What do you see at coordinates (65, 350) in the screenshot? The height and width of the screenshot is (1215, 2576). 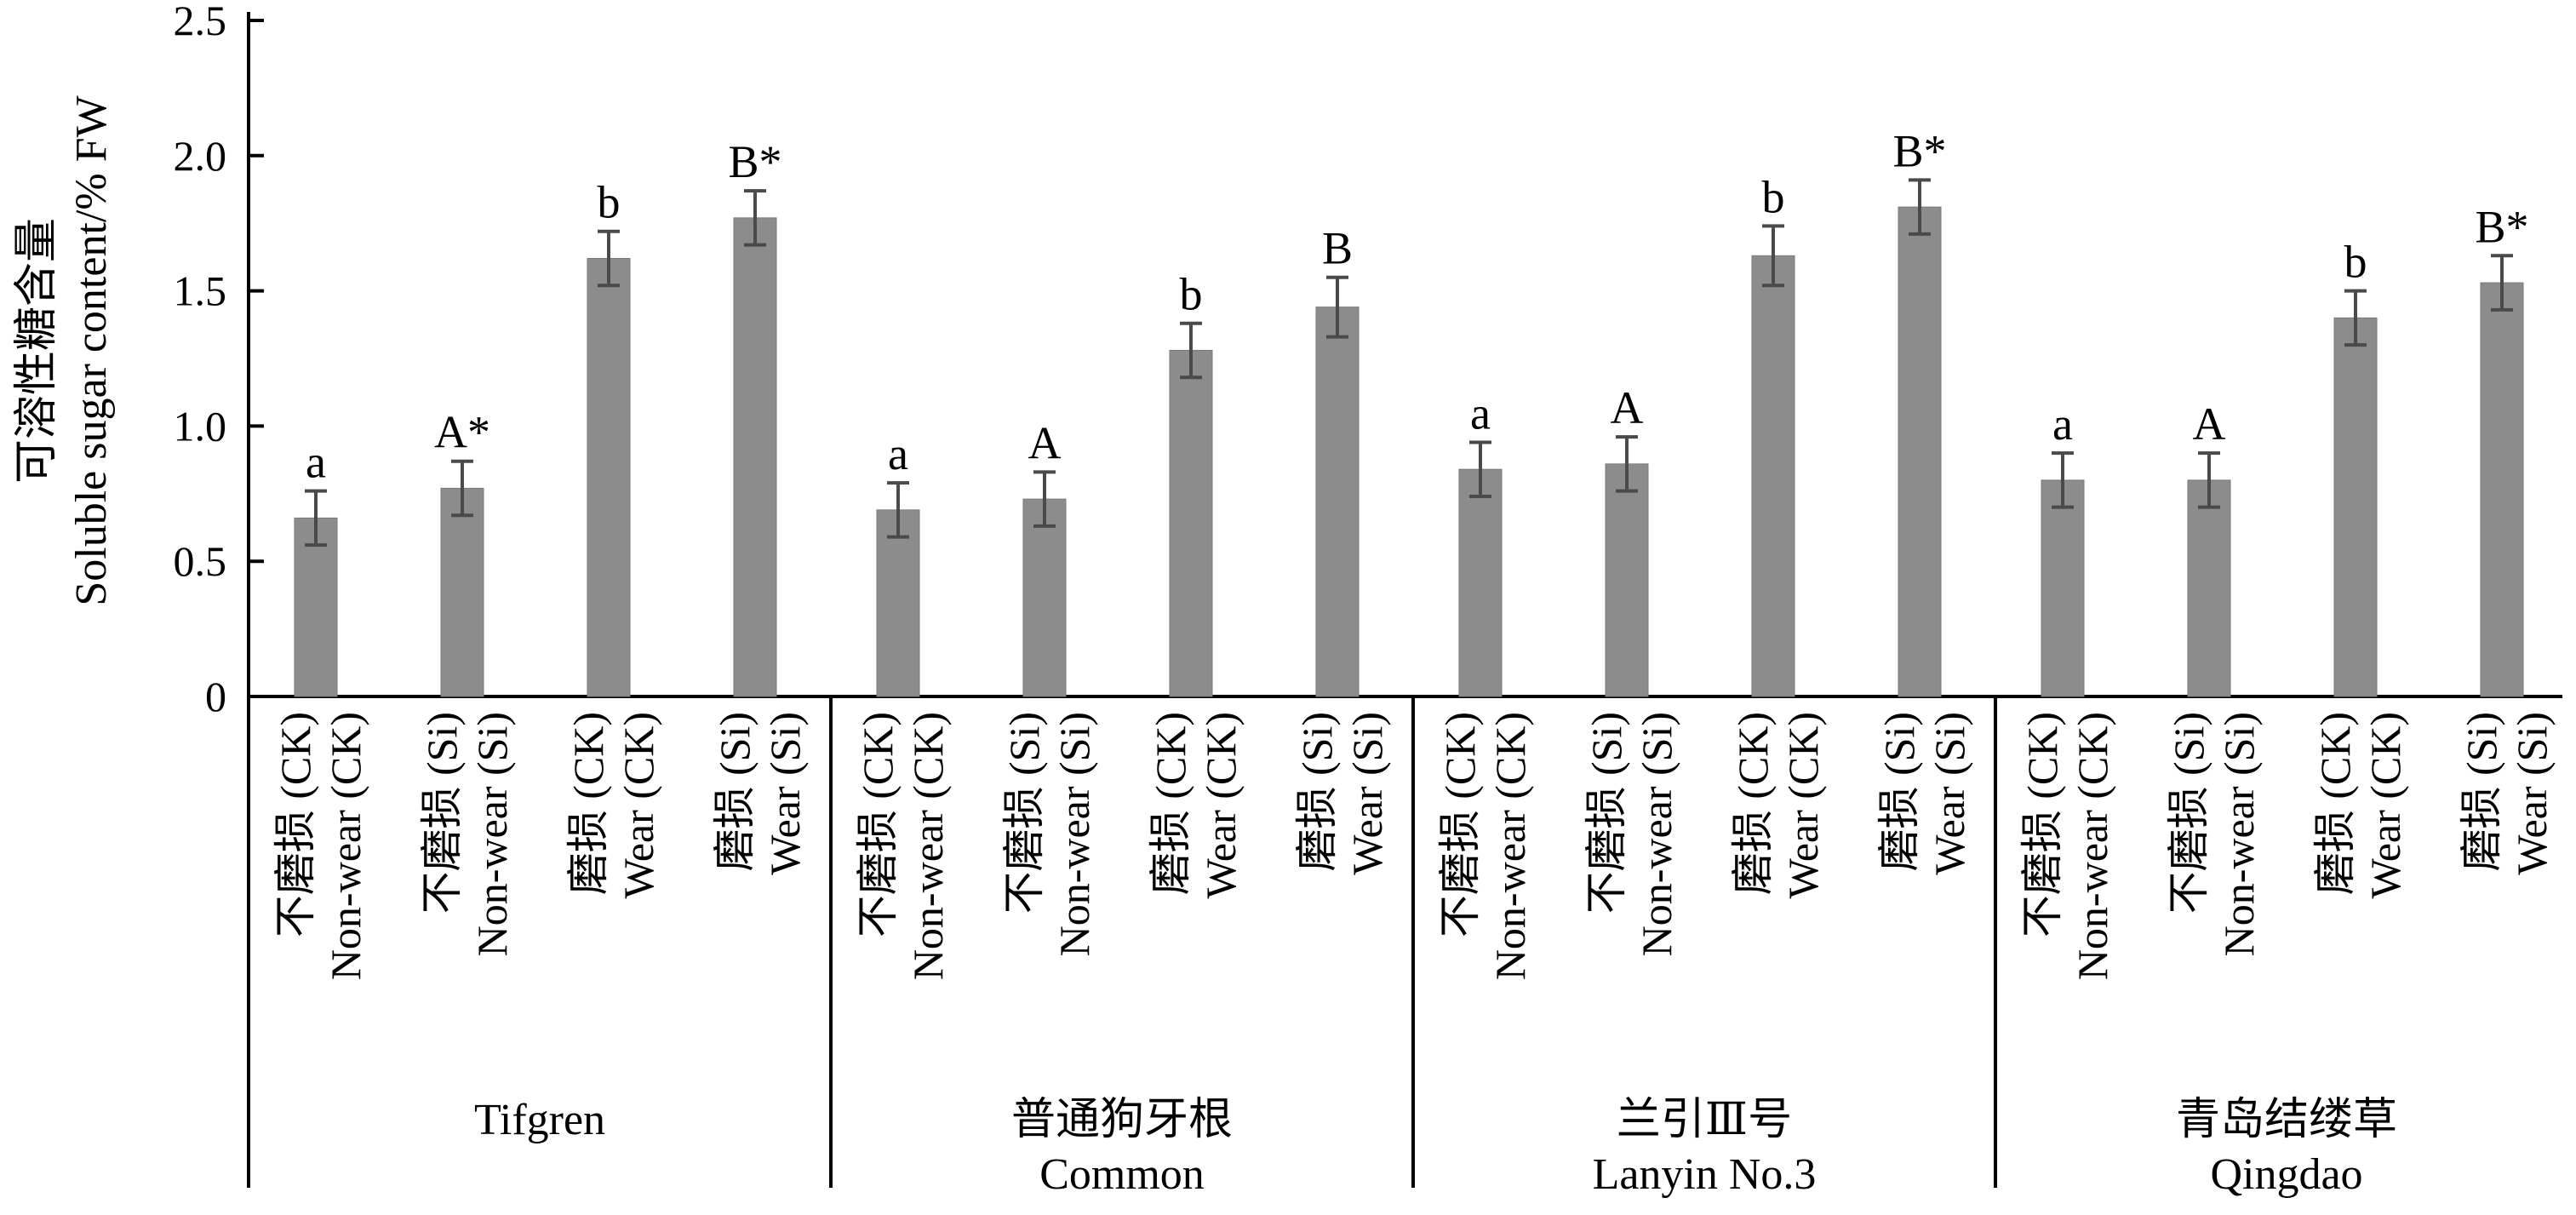 I see `y-axis-title: 可溶性糖含量 Soluble sugar content/% FW` at bounding box center [65, 350].